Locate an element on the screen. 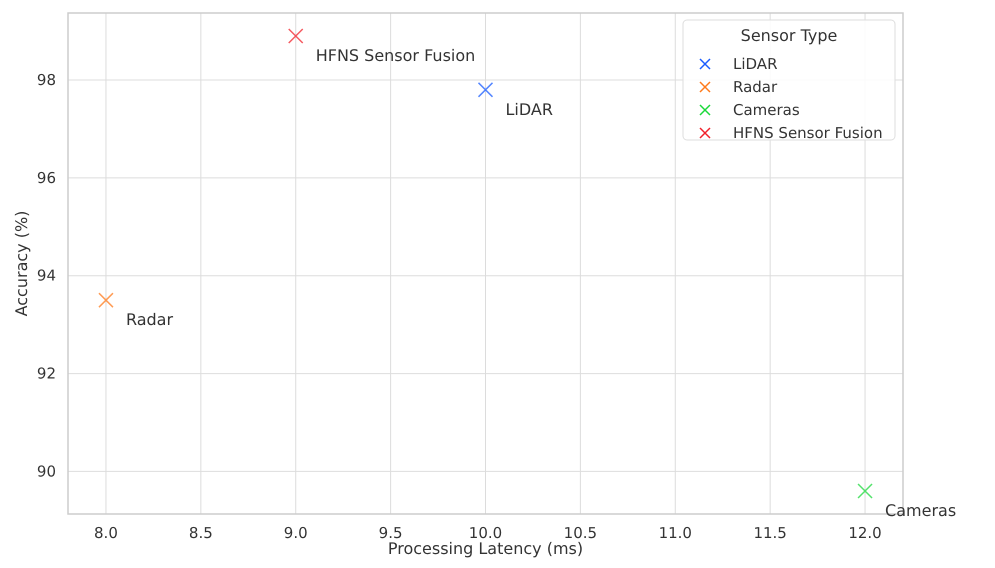 Image resolution: width=995 pixels, height=568 pixels. x-tick-label: 9.5 is located at coordinates (390, 533).